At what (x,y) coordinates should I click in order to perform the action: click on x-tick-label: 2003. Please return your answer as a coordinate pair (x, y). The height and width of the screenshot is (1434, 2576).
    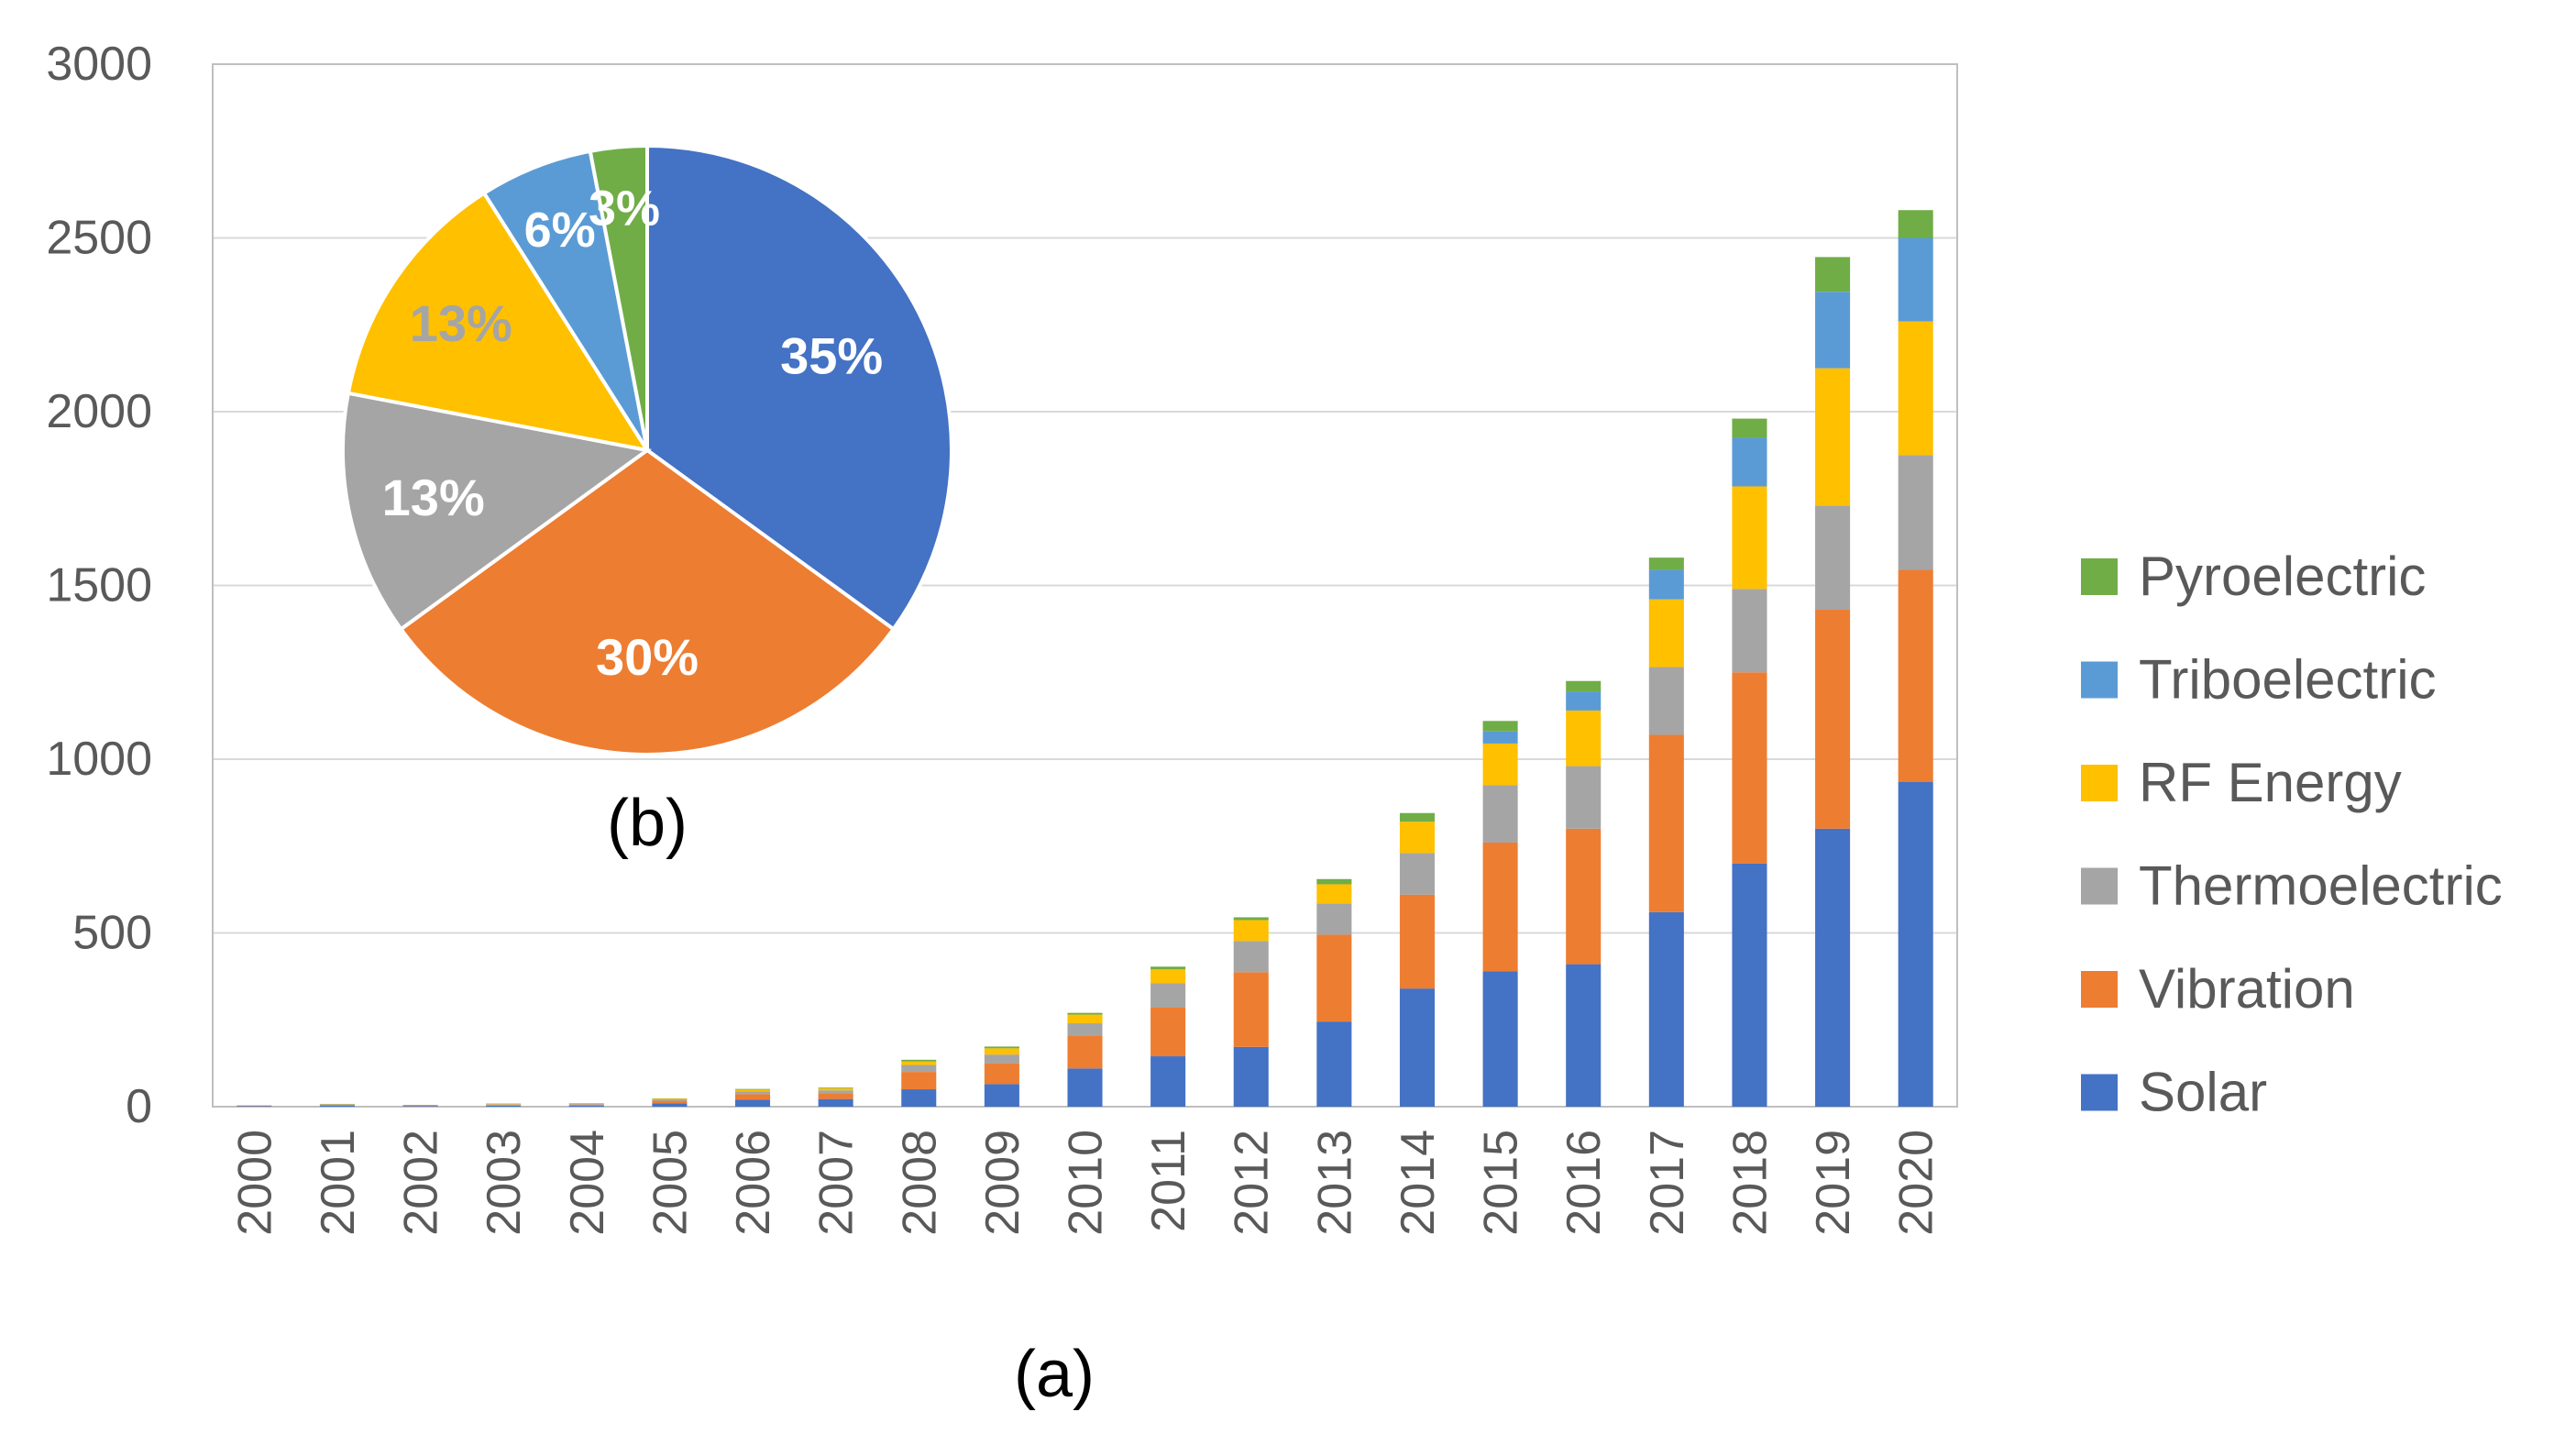
    Looking at the image, I should click on (504, 1183).